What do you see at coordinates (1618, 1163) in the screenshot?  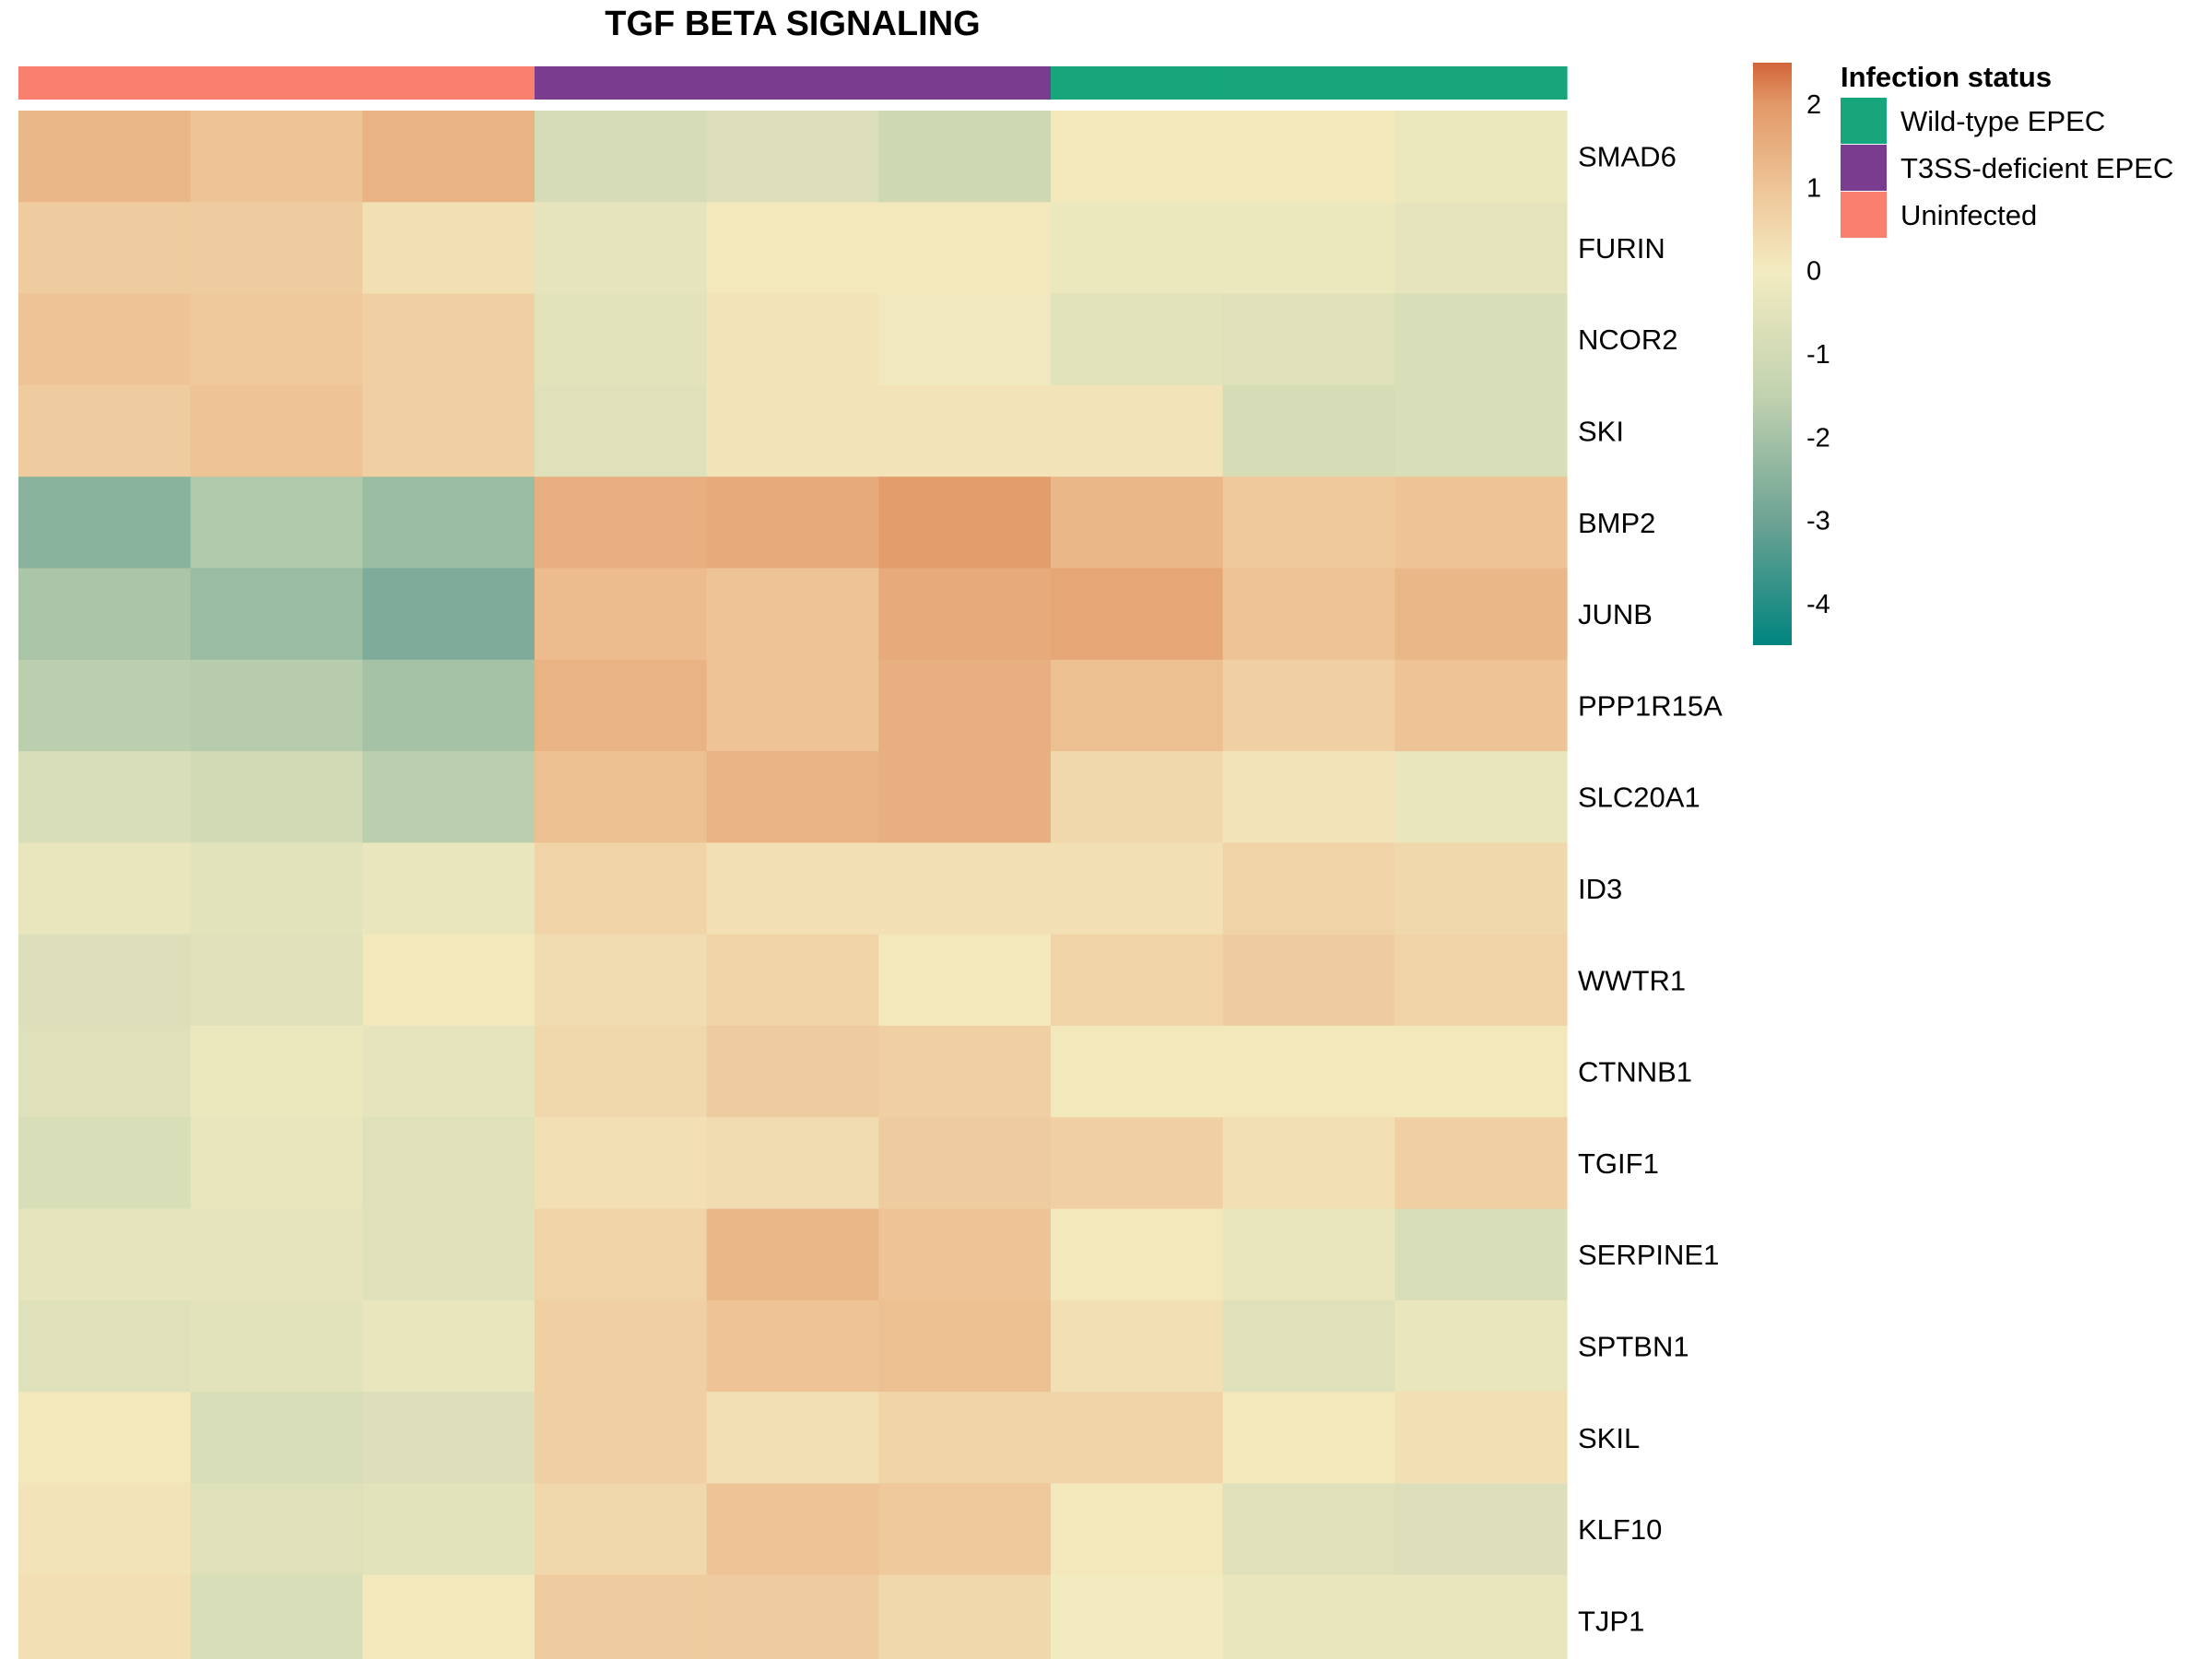 I see `gene-label: TGIF1` at bounding box center [1618, 1163].